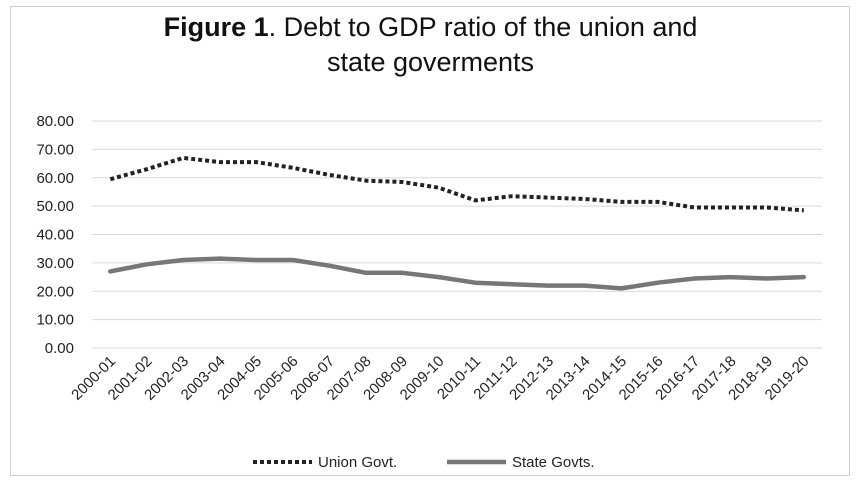  What do you see at coordinates (59, 348) in the screenshot?
I see `y-tick-label: 0.00` at bounding box center [59, 348].